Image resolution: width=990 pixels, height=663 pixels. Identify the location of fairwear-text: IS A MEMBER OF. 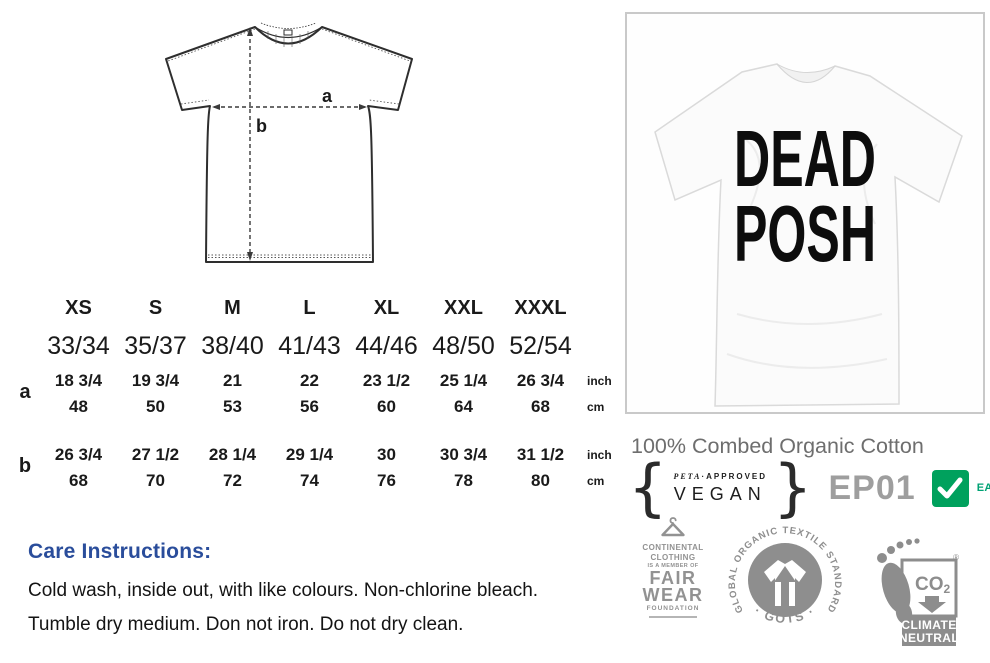
(673, 565).